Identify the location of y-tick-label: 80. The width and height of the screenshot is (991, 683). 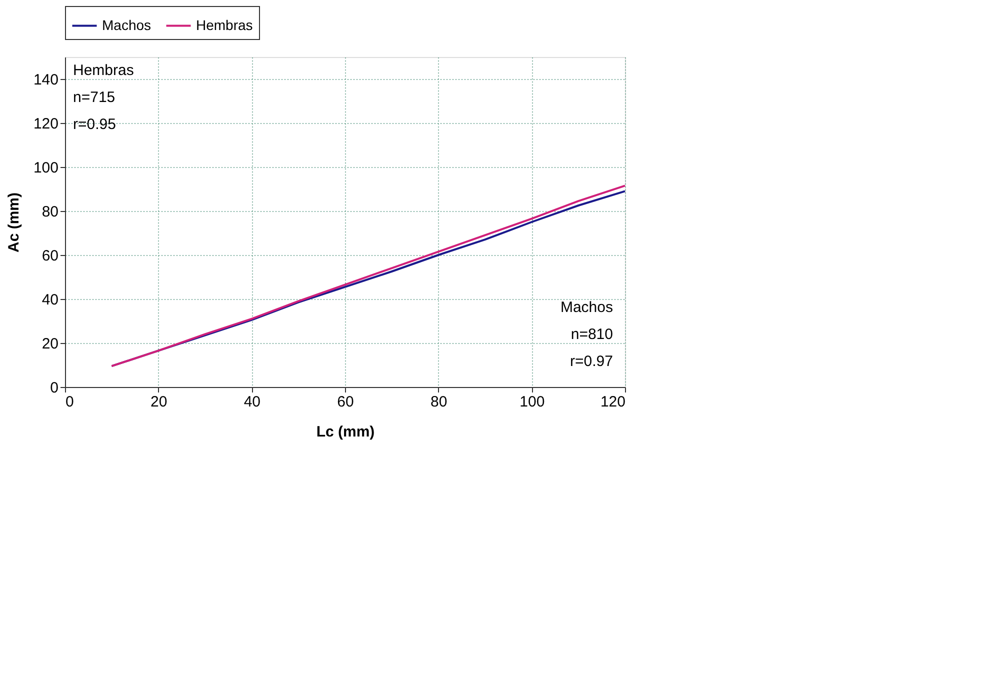
(50, 212).